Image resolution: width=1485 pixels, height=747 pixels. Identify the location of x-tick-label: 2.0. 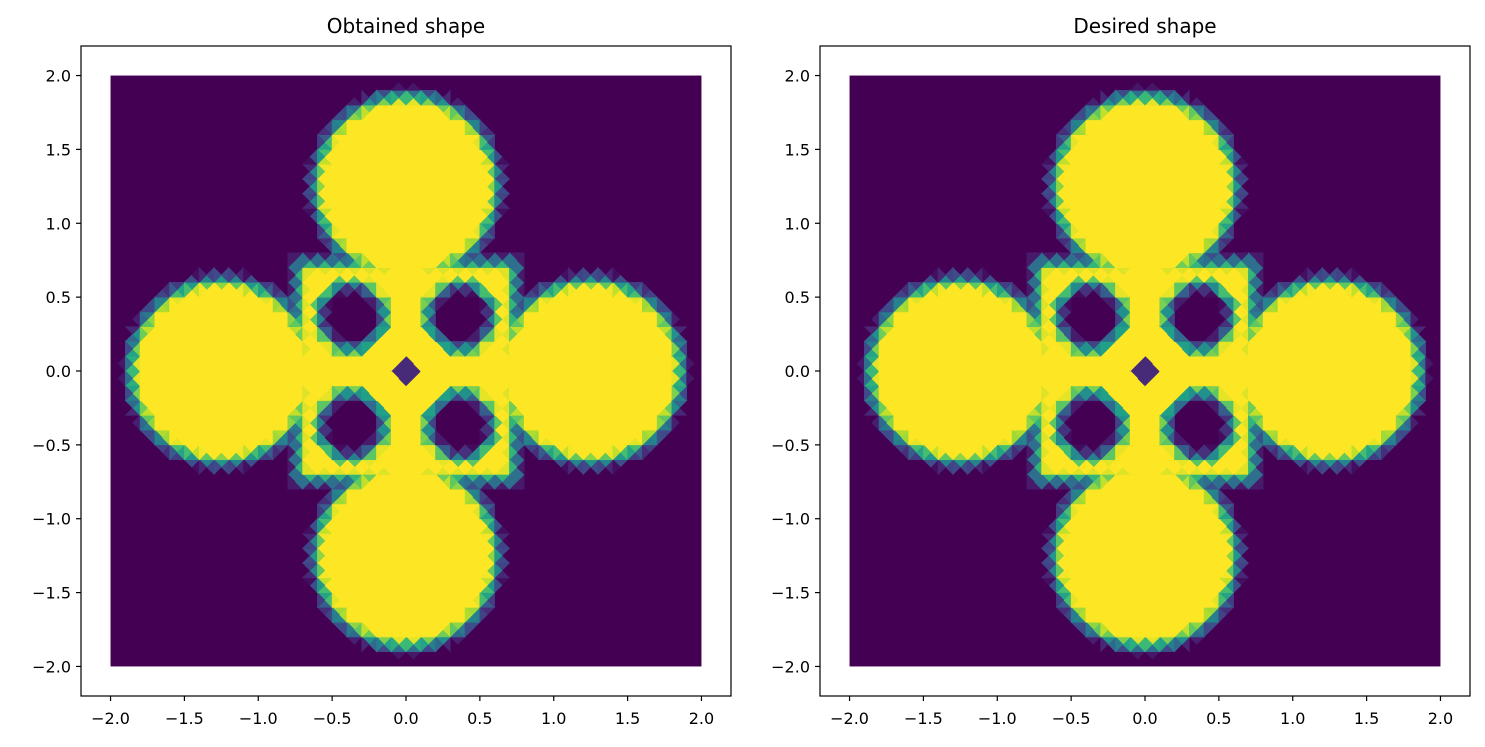
(701, 718).